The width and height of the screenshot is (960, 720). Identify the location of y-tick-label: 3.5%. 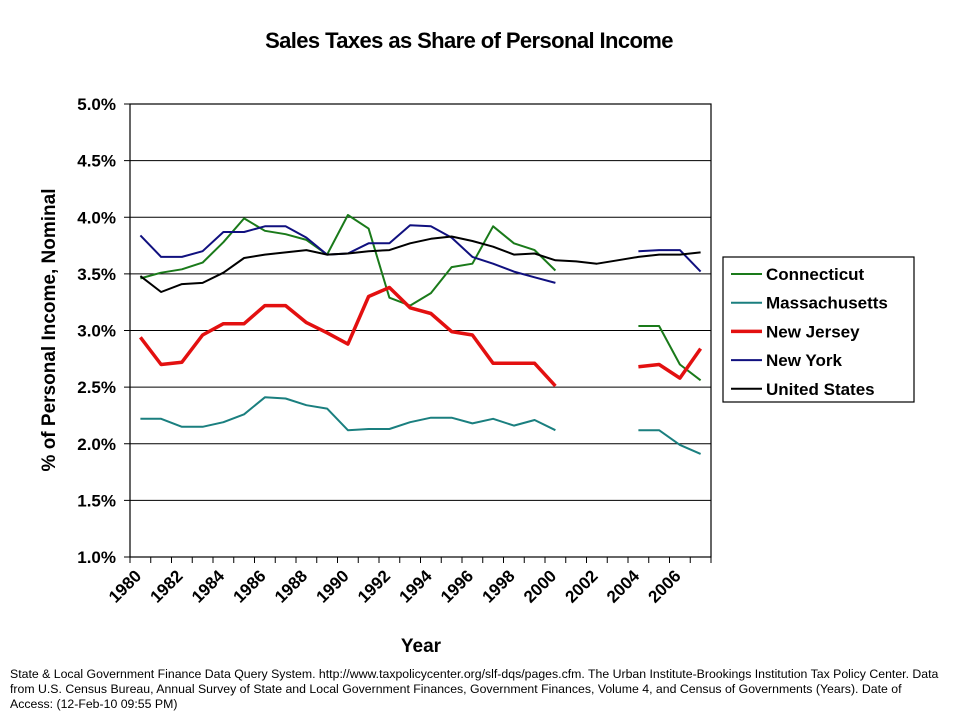
(96, 274).